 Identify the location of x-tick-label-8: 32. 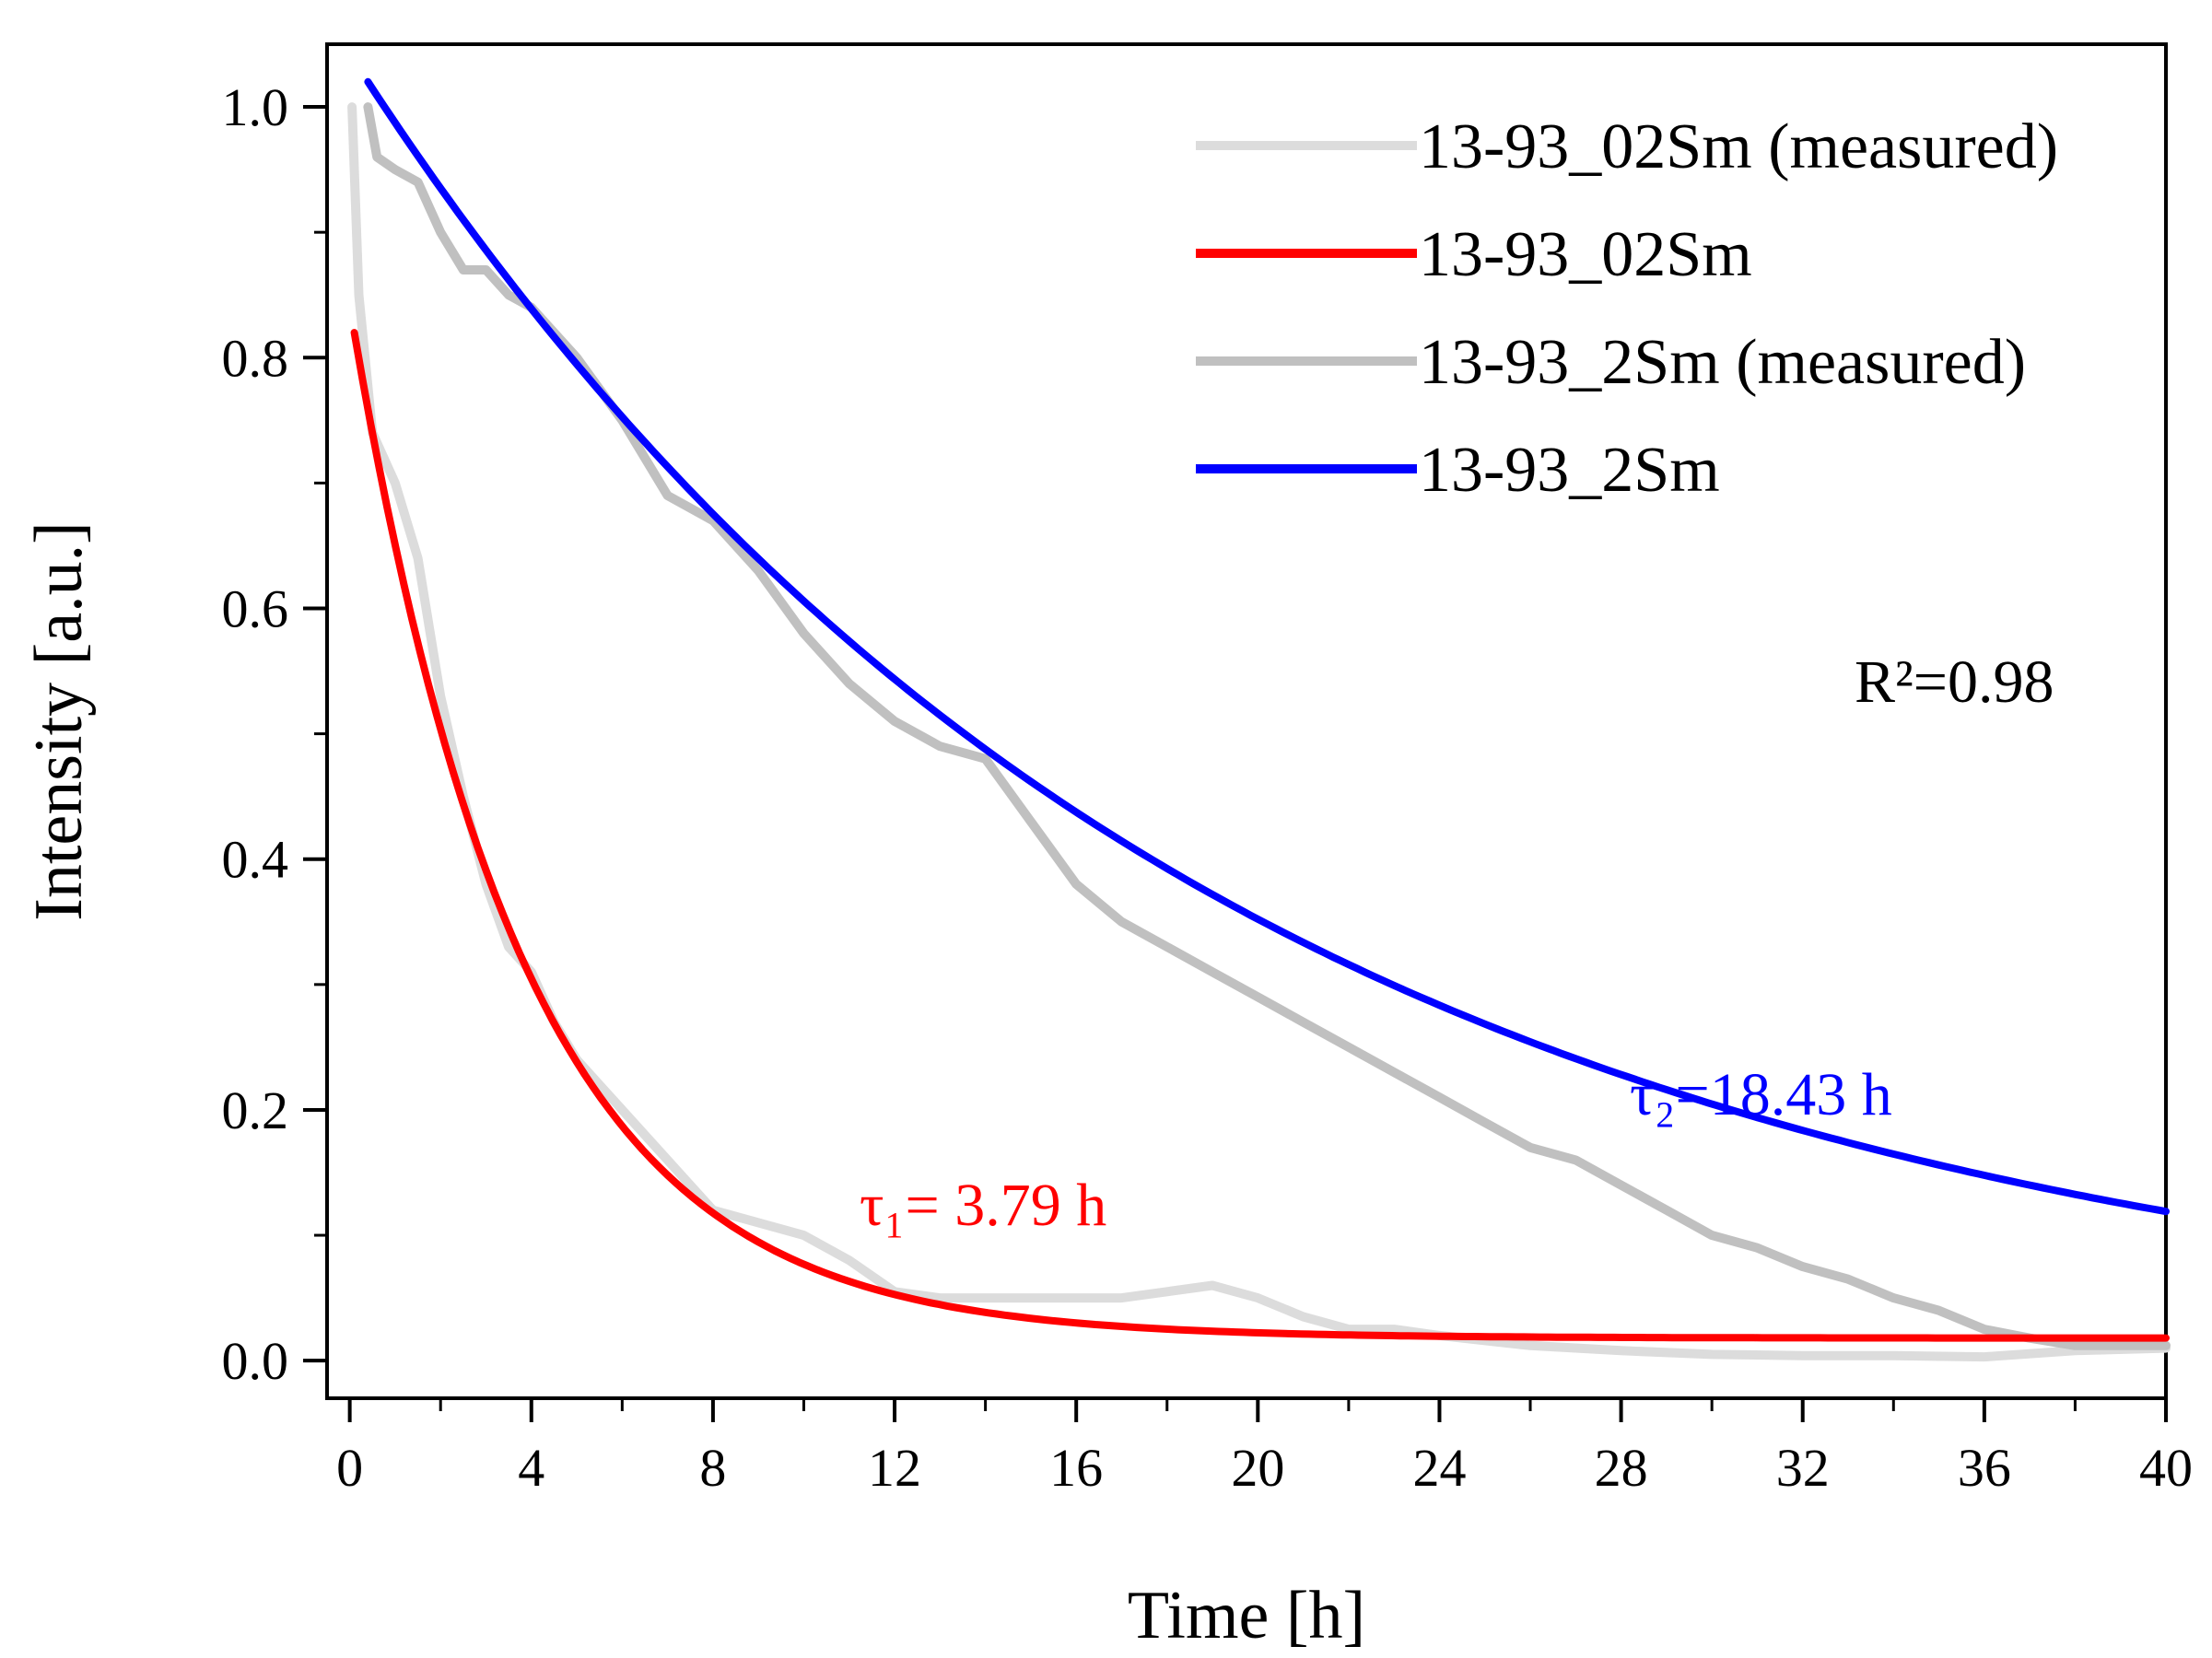
(1803, 1468).